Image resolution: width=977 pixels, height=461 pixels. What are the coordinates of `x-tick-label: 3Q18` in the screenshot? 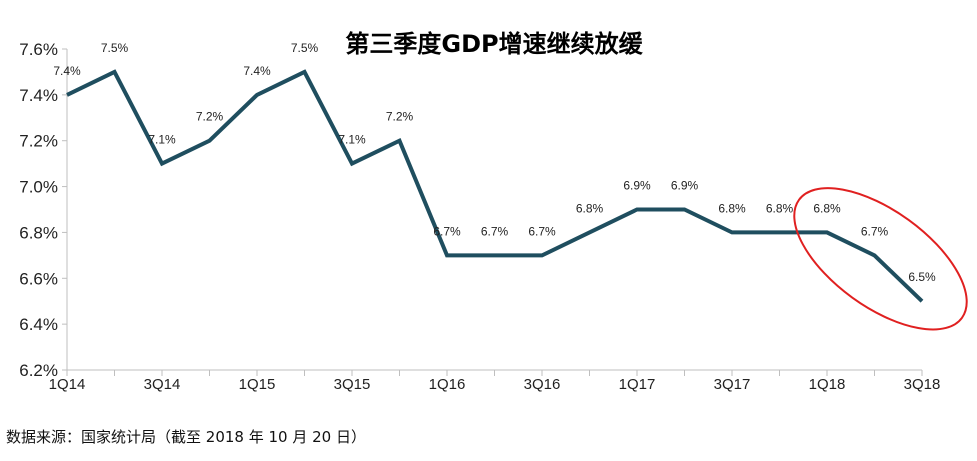 It's located at (922, 384).